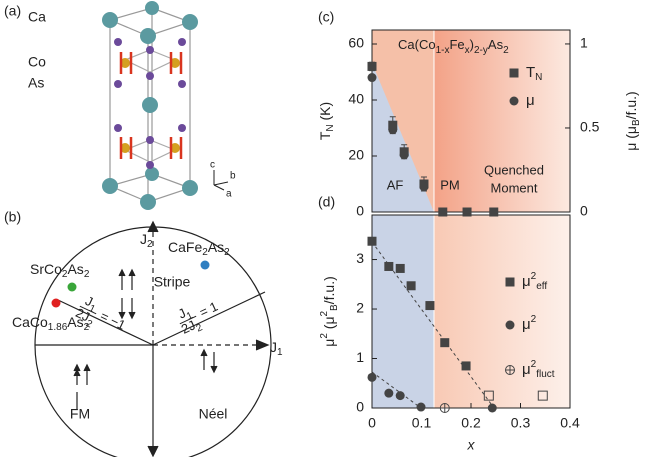 This screenshot has height=457, width=652. Describe the element at coordinates (541, 286) in the screenshot. I see `text-part: eff` at that location.